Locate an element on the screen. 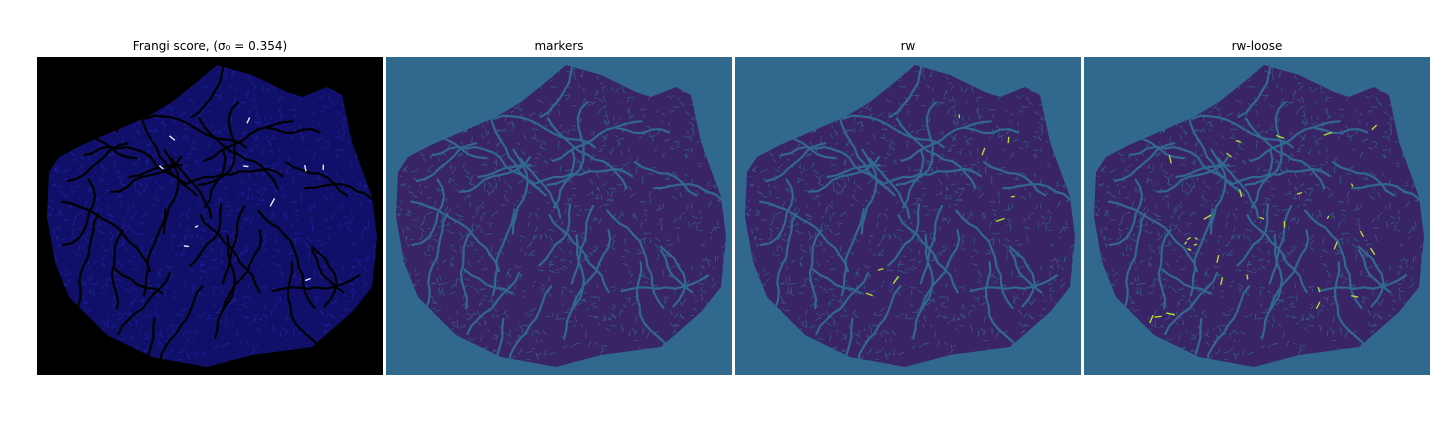 Image resolution: width=1440 pixels, height=432 pixels. panel-title: rw-loose is located at coordinates (1257, 46).